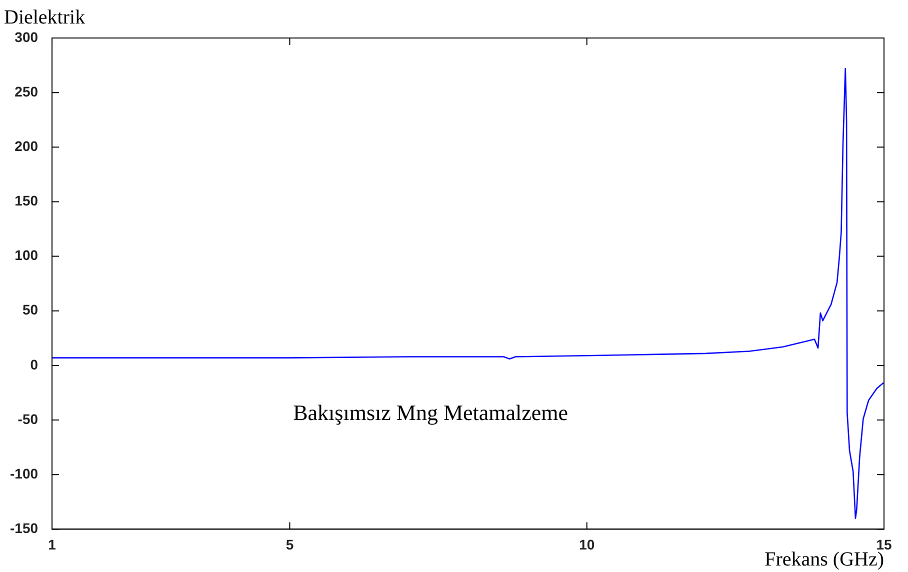 Image resolution: width=908 pixels, height=572 pixels. Describe the element at coordinates (28, 418) in the screenshot. I see `y-tick-label: -50` at that location.